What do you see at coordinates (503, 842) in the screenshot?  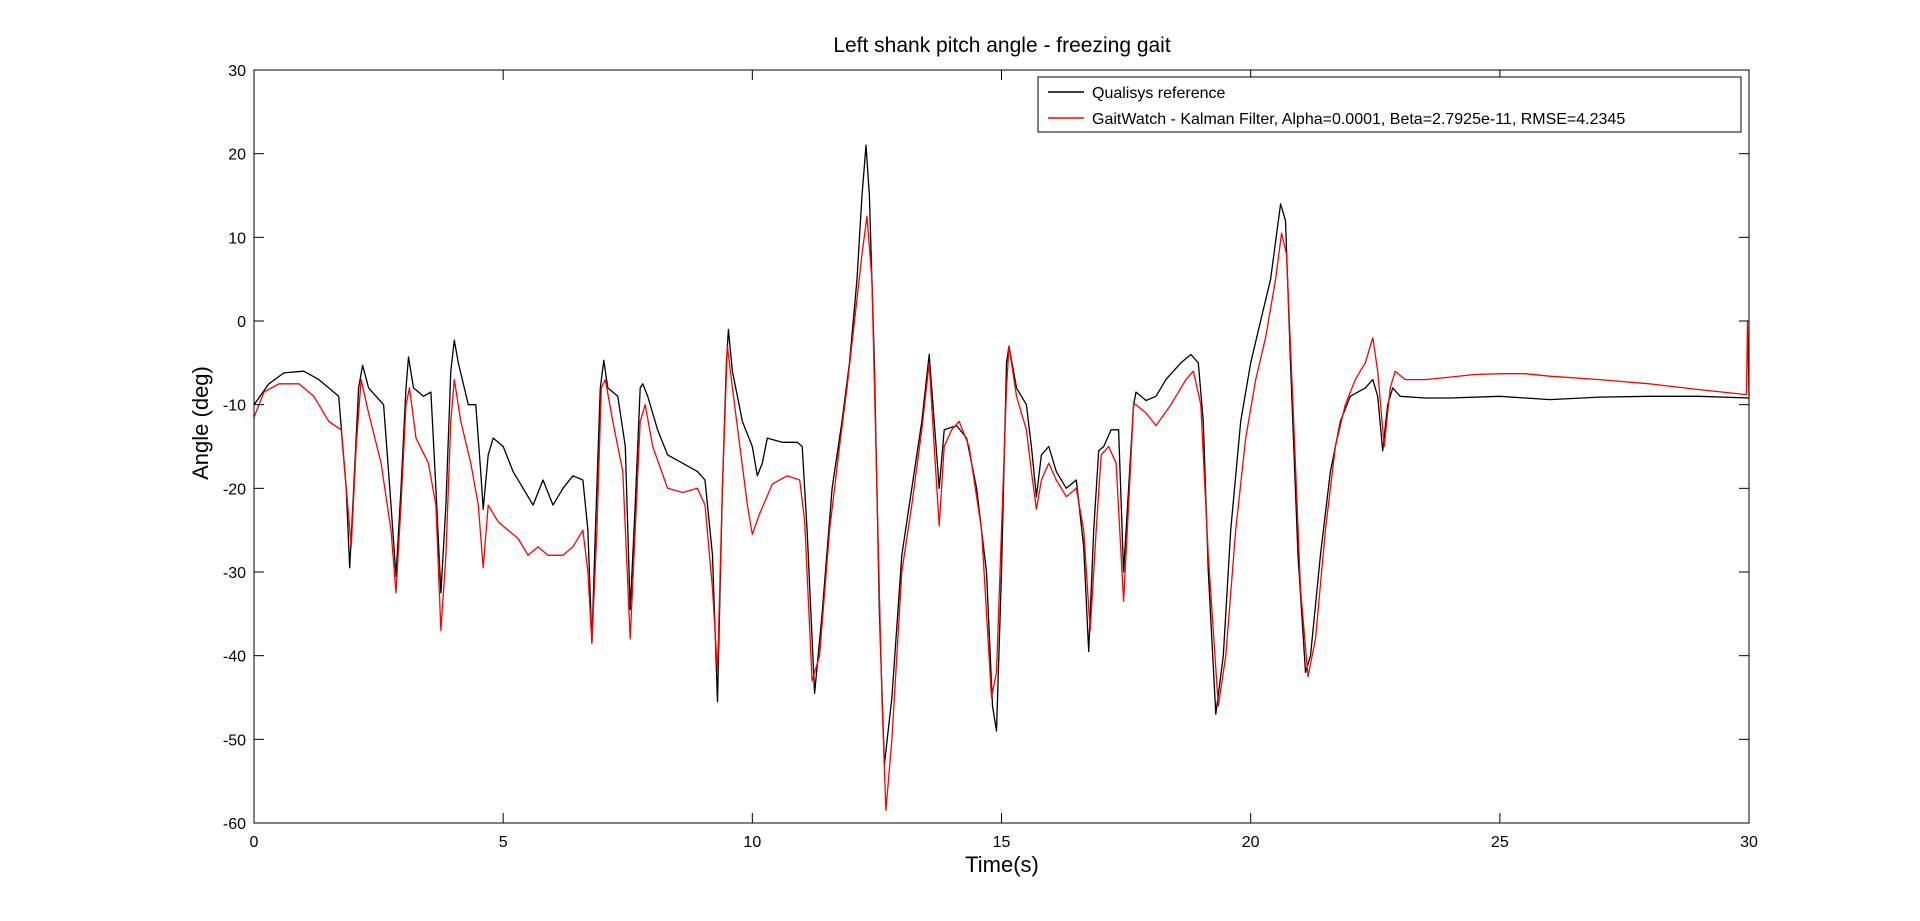 I see `x-tick-label: 5` at bounding box center [503, 842].